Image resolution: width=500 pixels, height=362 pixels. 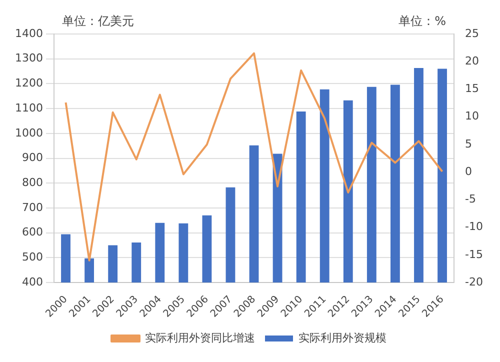 What do you see at coordinates (472, 89) in the screenshot?
I see `y2-tick-label: 15` at bounding box center [472, 89].